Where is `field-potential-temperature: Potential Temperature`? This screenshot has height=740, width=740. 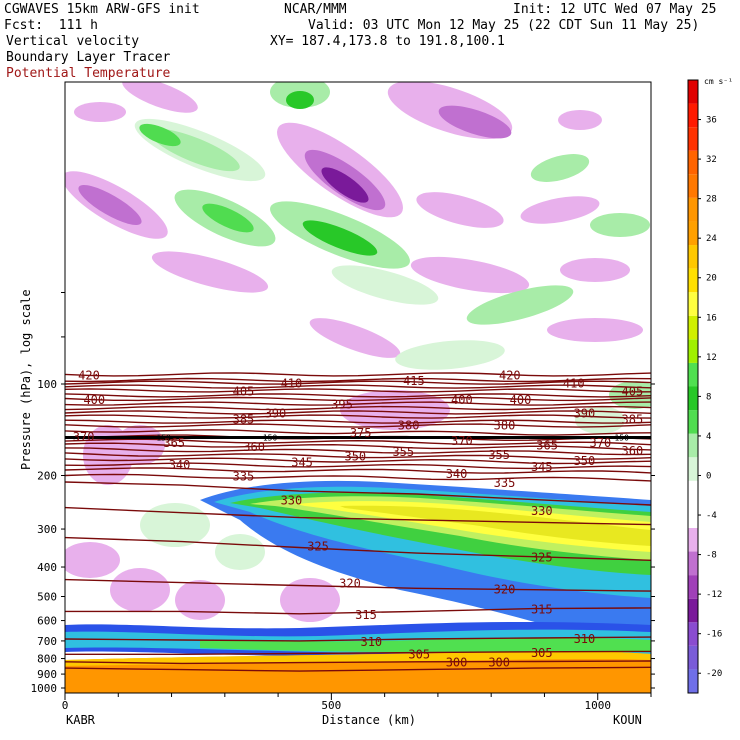 field-potential-temperature: Potential Temperature is located at coordinates (88, 73).